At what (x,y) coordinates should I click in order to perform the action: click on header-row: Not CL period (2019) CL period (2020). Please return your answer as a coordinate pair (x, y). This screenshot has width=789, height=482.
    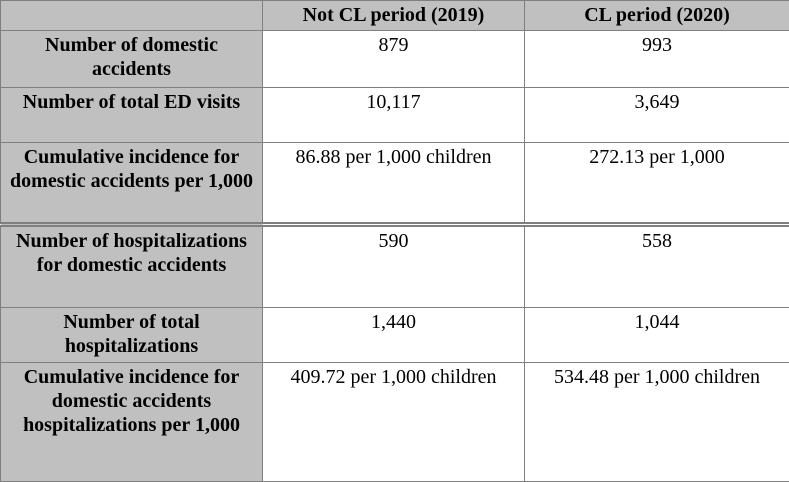
    Looking at the image, I should click on (394, 15).